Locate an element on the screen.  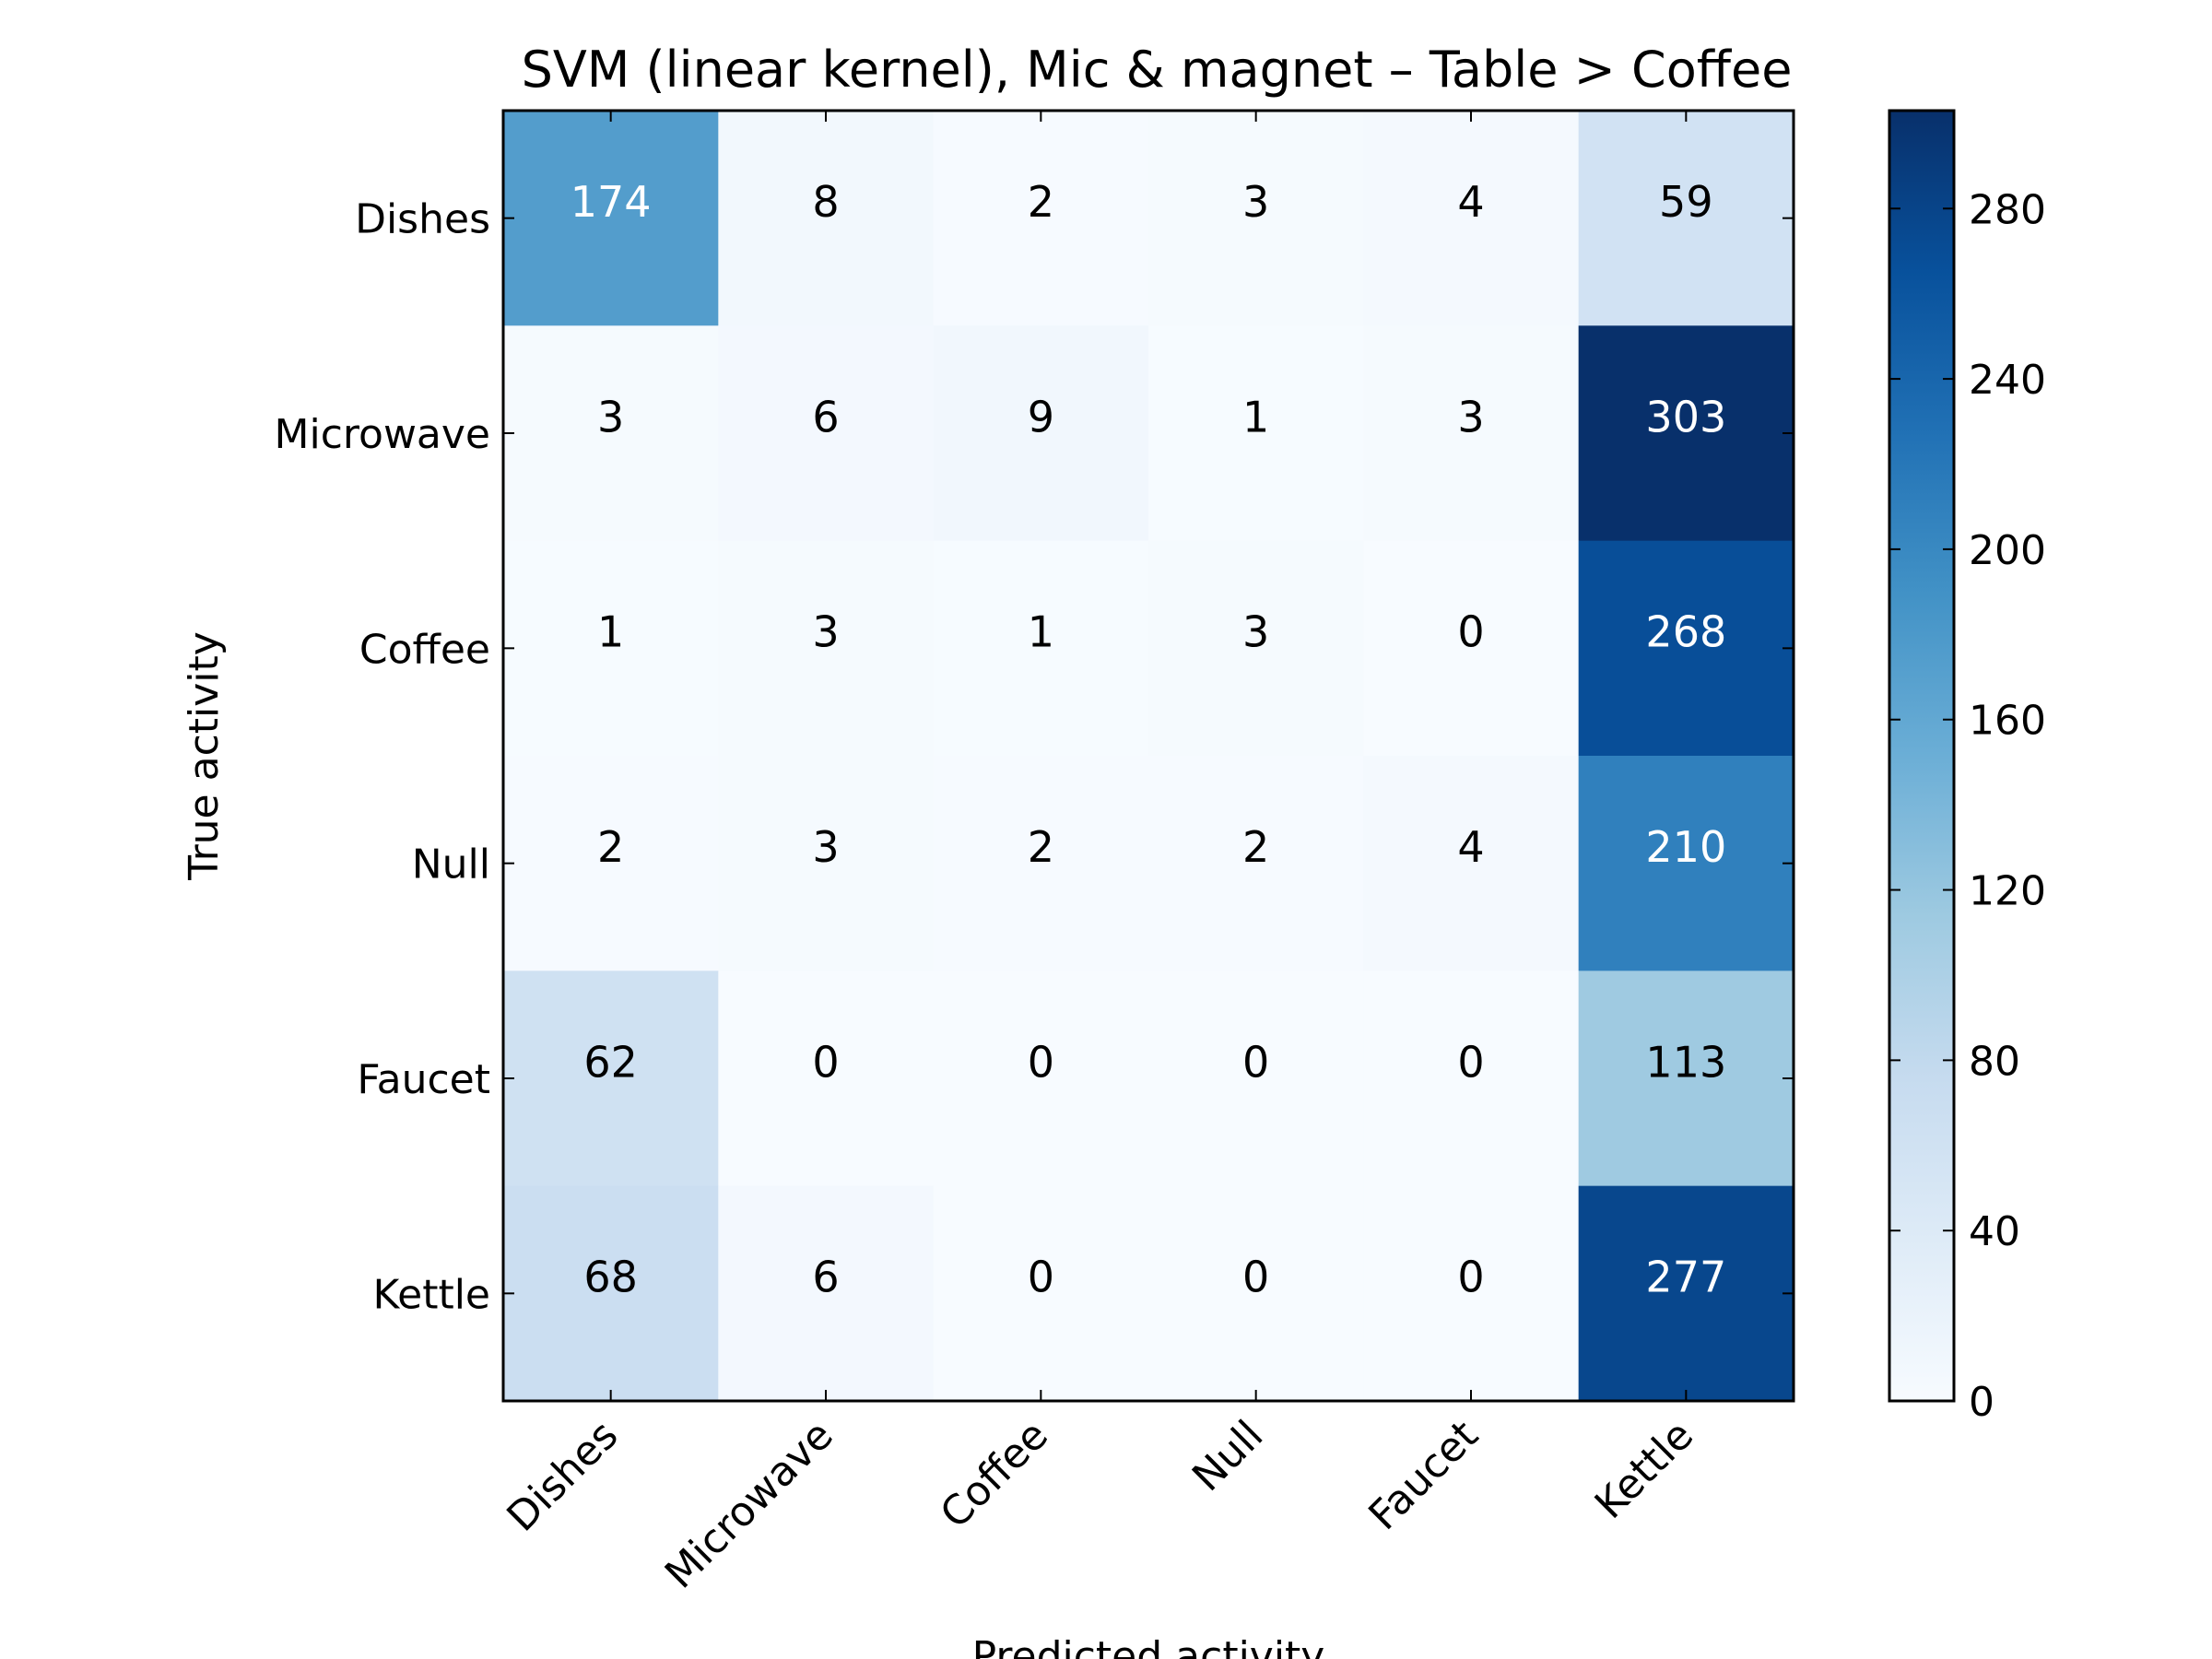
y-tick-label: Kettle is located at coordinates (431, 1294).